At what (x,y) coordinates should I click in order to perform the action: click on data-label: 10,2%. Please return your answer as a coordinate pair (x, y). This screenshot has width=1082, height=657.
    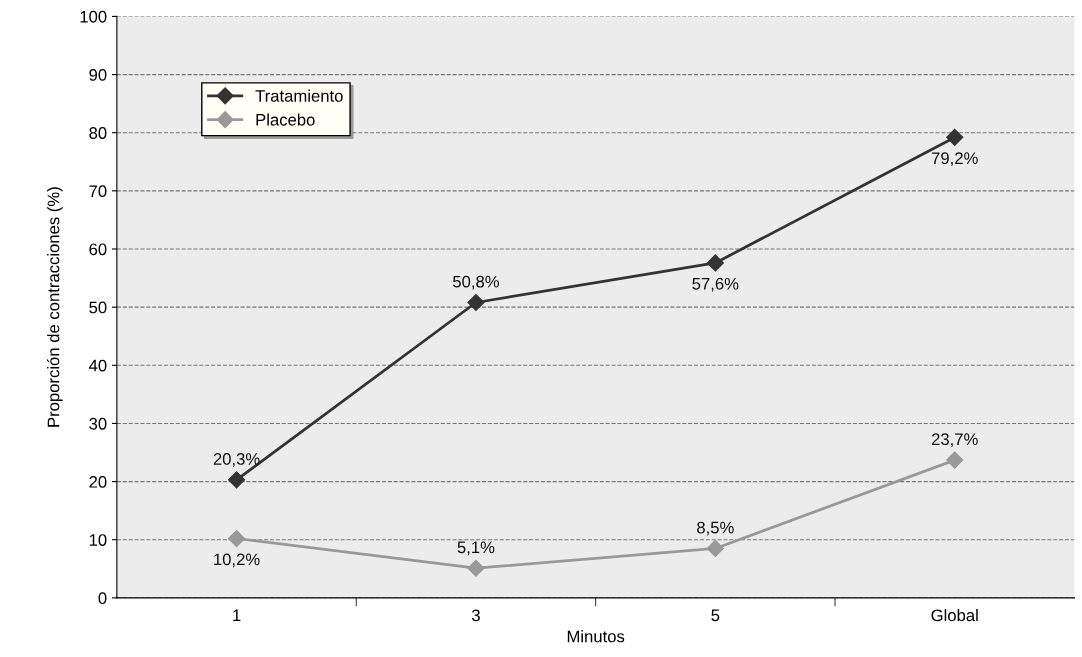
    Looking at the image, I should click on (237, 560).